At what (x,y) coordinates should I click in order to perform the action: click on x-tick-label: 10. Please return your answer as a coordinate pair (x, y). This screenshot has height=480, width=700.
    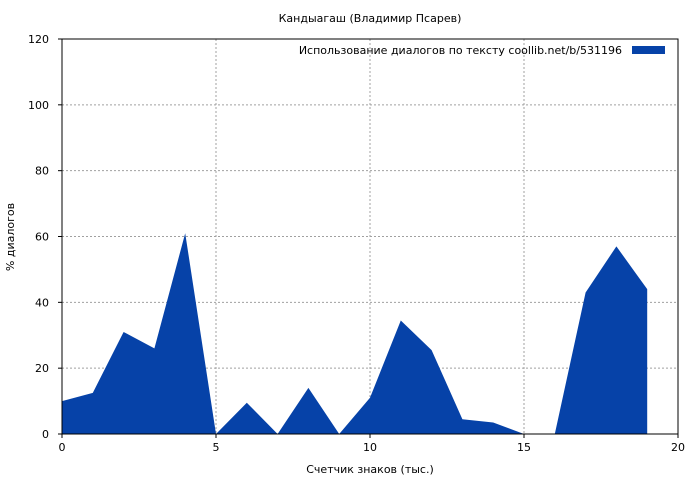
    Looking at the image, I should click on (370, 447).